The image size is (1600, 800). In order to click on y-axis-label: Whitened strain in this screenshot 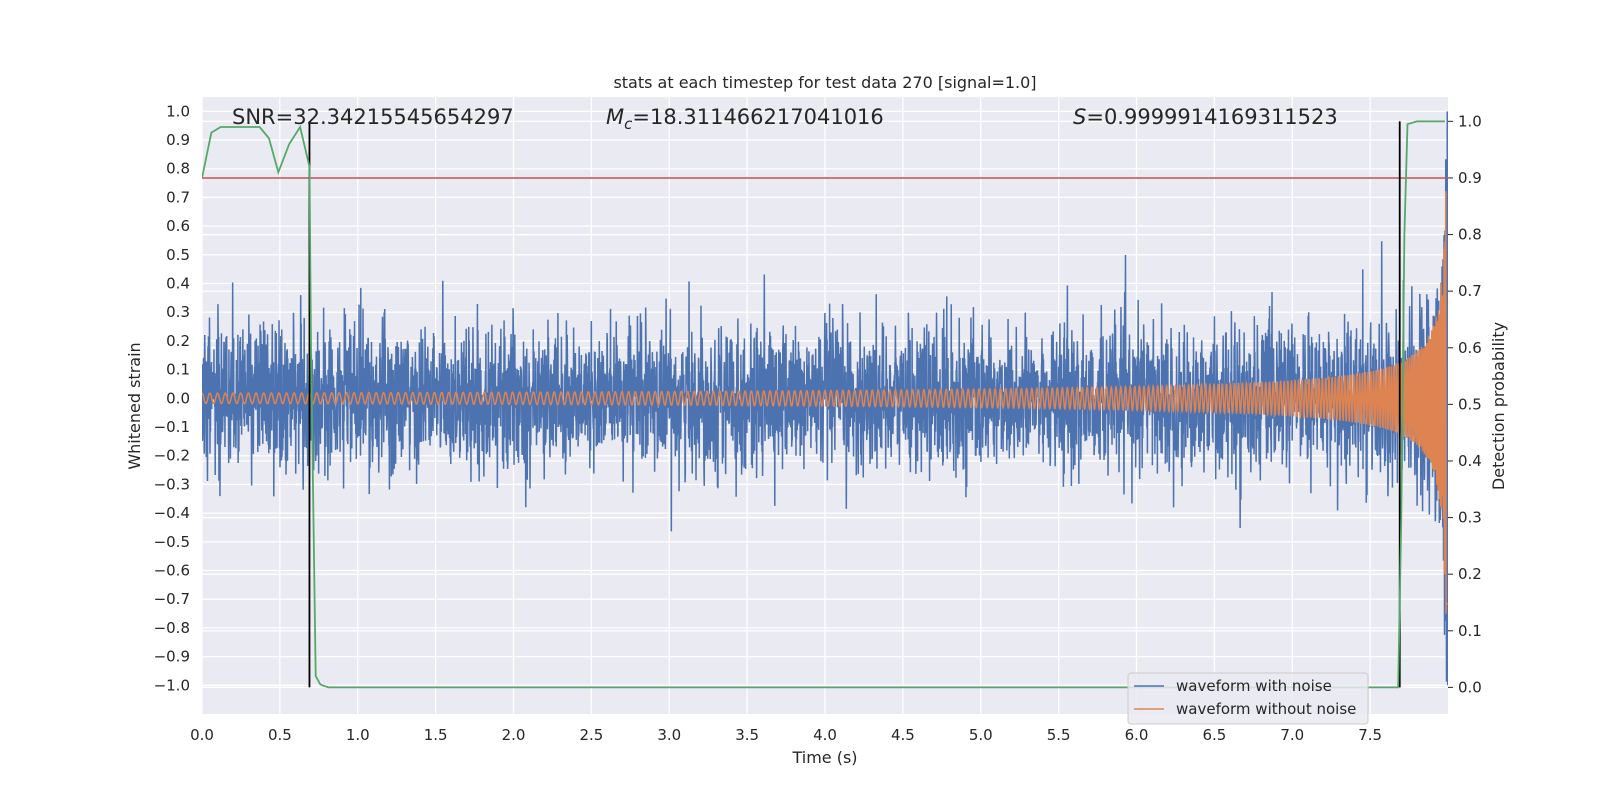, I will do `click(134, 405)`.